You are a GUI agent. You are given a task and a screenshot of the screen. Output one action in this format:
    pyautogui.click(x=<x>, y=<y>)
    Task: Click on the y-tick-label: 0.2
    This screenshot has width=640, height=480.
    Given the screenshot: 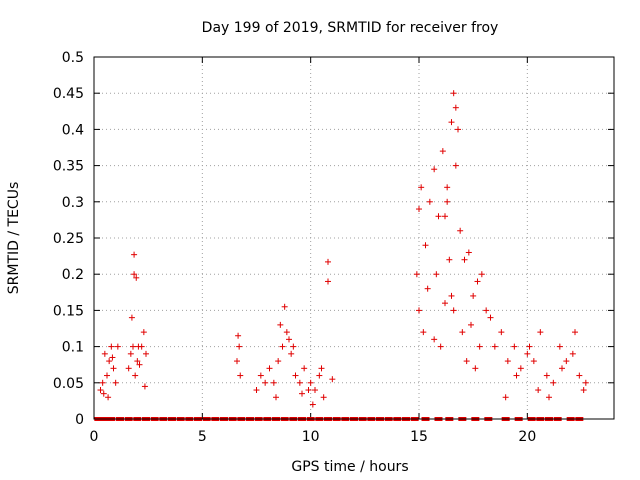 What is the action you would take?
    pyautogui.click(x=73, y=275)
    